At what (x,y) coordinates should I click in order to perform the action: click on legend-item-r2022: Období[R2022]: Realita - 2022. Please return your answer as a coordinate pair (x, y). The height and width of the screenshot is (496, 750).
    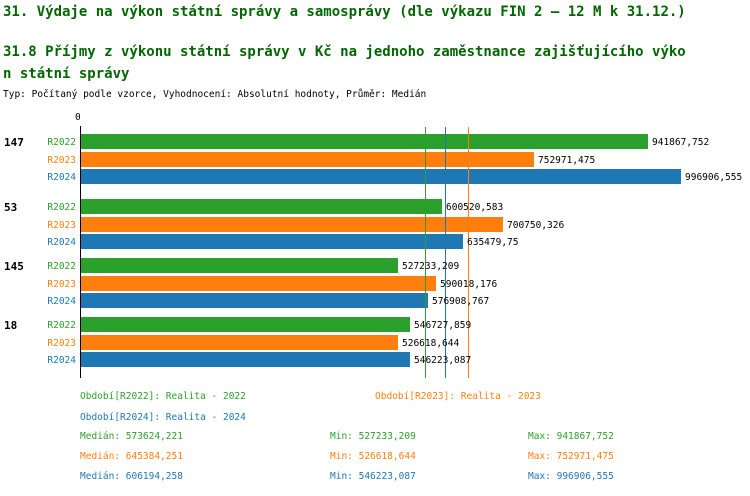
    Looking at the image, I should click on (163, 396).